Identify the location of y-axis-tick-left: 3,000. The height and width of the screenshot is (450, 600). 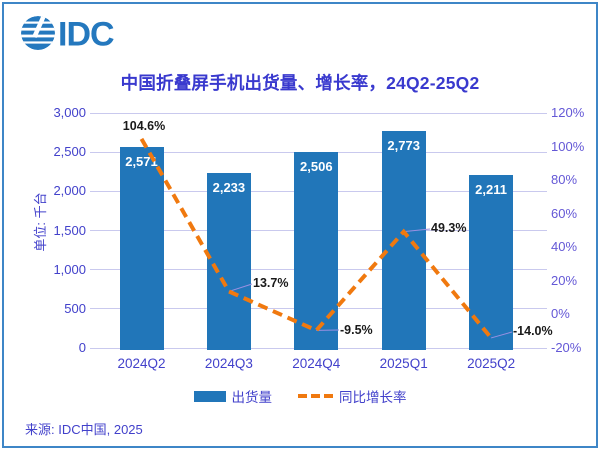
(69, 112).